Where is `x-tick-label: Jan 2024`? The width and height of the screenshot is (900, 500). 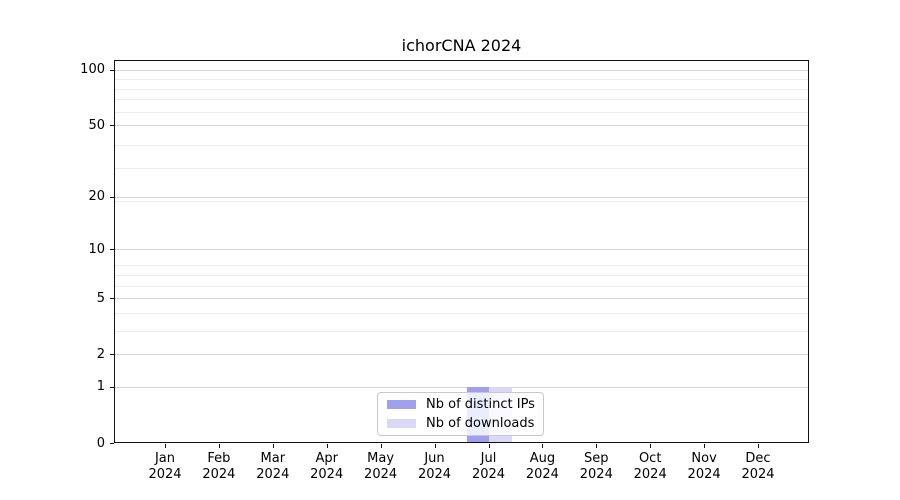
x-tick-label: Jan 2024 is located at coordinates (165, 466).